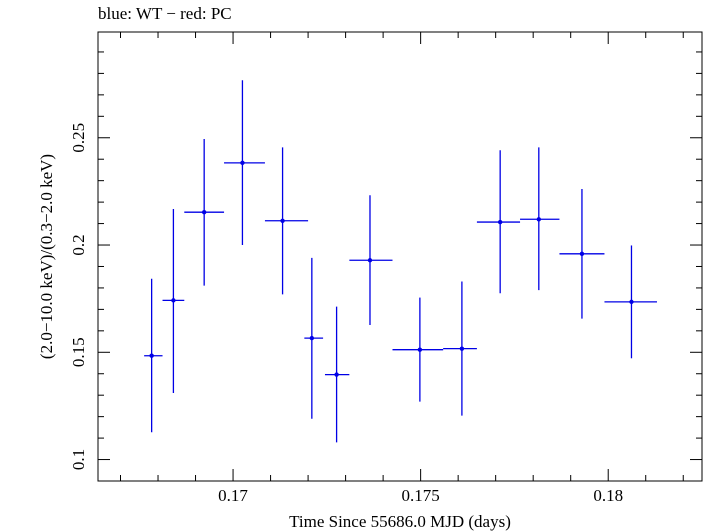 Image resolution: width=705 pixels, height=532 pixels. What do you see at coordinates (46, 256) in the screenshot?
I see `y-axis-label: (2.0−10.0 keV)/(0.3−2.0 keV)` at bounding box center [46, 256].